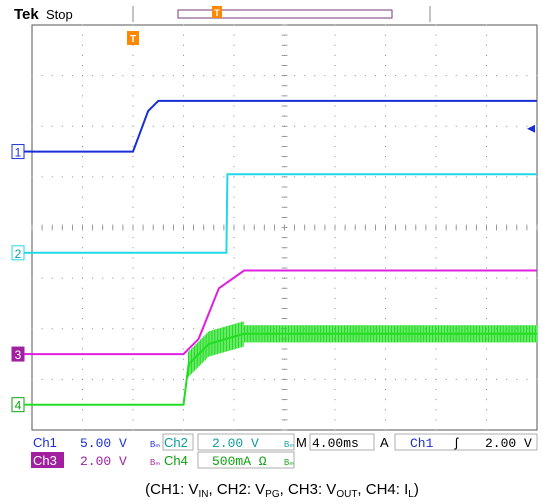 This screenshot has width=543, height=504. I want to click on channel-4-ground-marker: 4, so click(21, 405).